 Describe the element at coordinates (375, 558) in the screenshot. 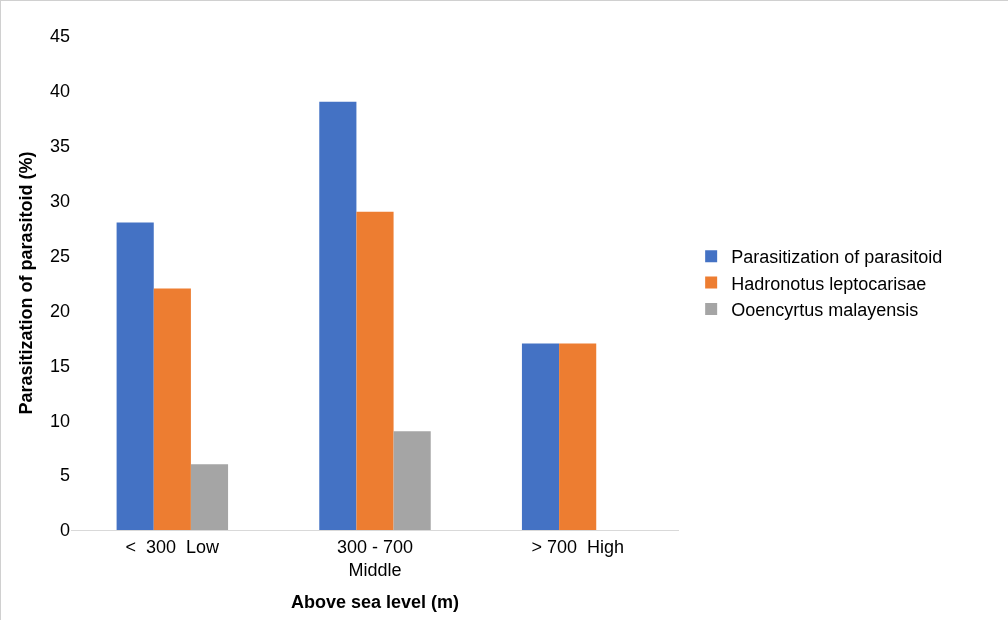

I see `x-tick-label: 300 - 700 Middle` at that location.